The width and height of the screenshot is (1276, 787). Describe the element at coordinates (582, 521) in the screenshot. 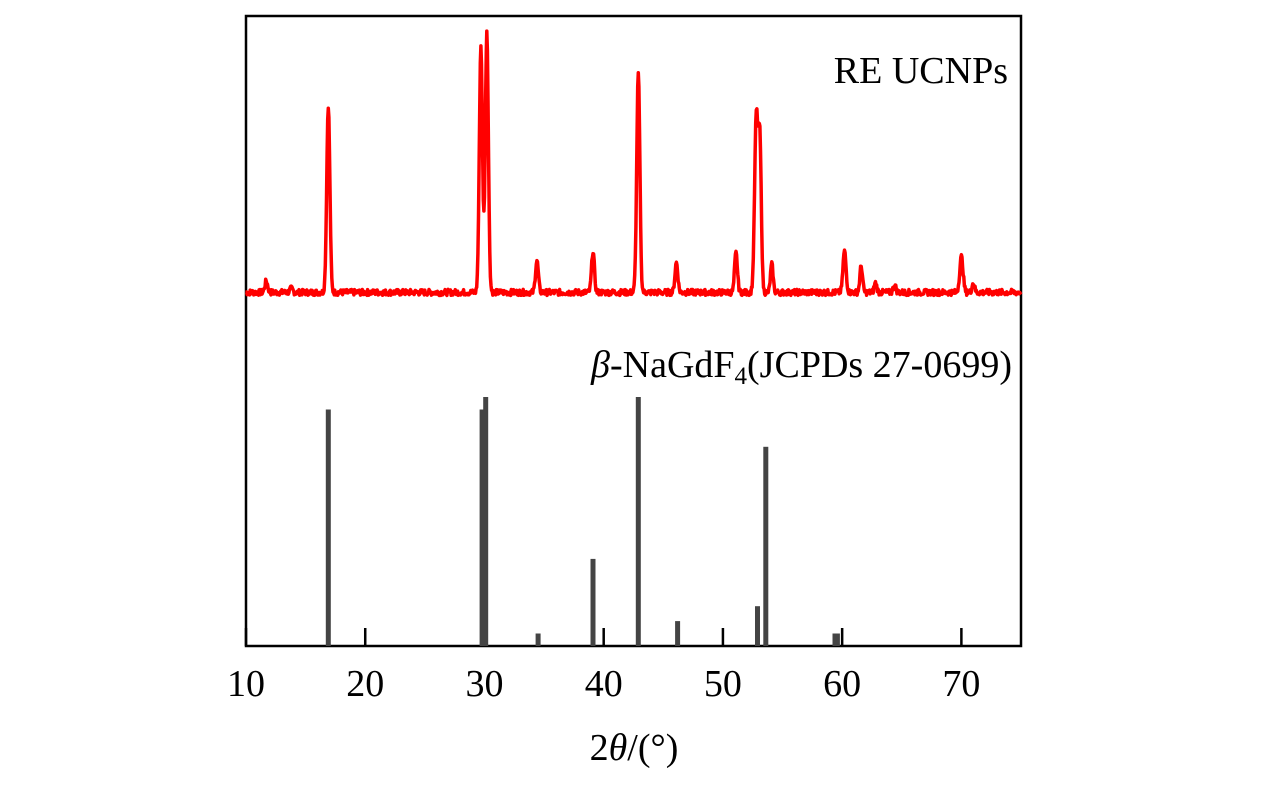

I see `reference-sticks` at that location.